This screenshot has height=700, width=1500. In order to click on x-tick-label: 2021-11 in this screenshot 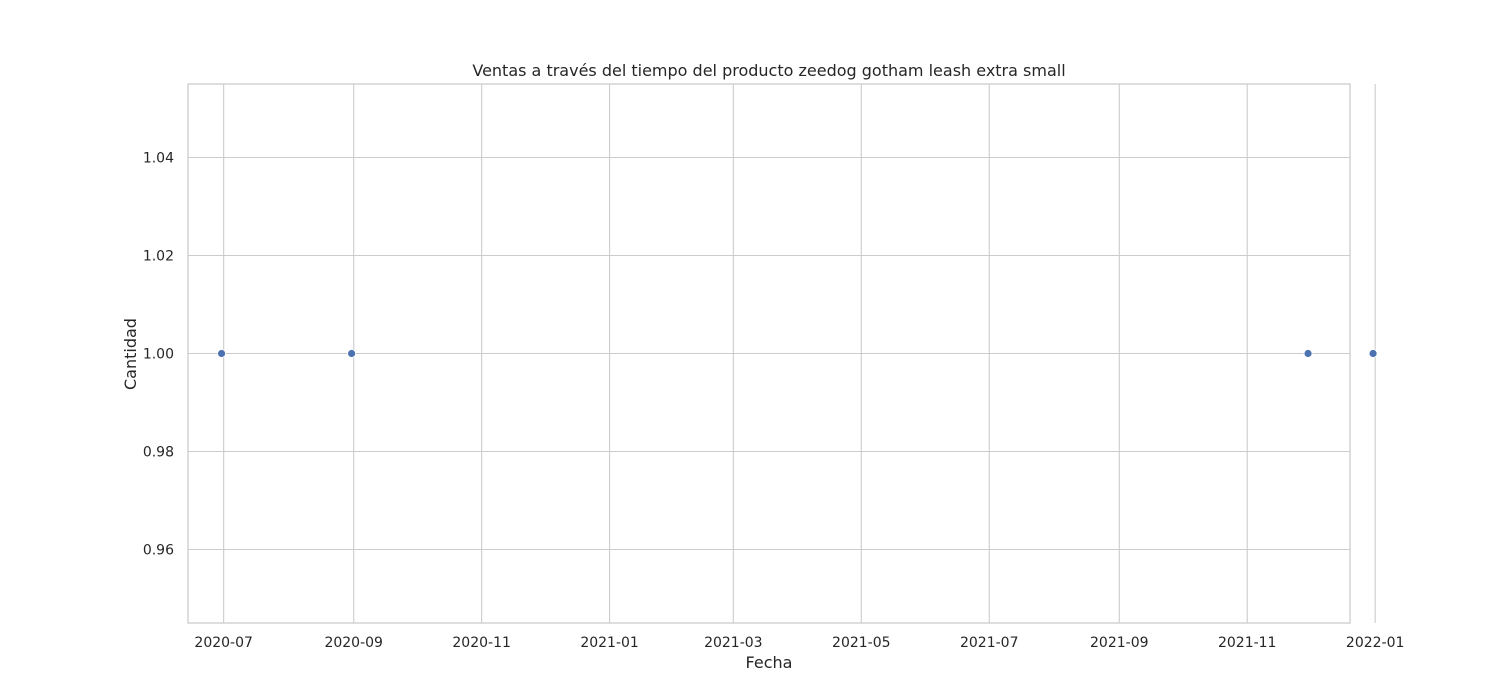, I will do `click(1247, 643)`.